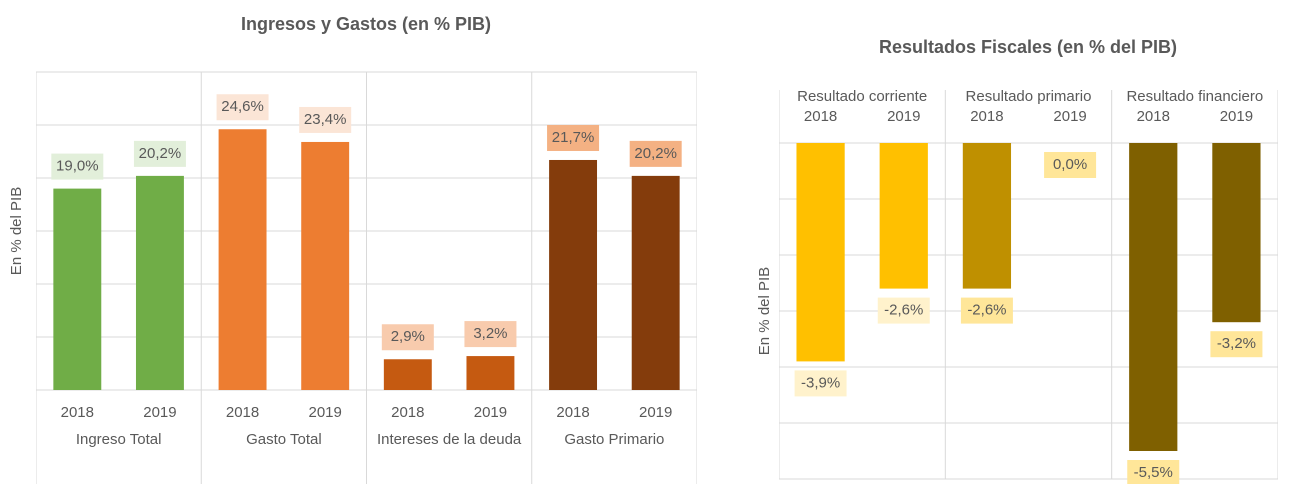 The width and height of the screenshot is (1295, 484). I want to click on data-label: 0,0%, so click(1070, 164).